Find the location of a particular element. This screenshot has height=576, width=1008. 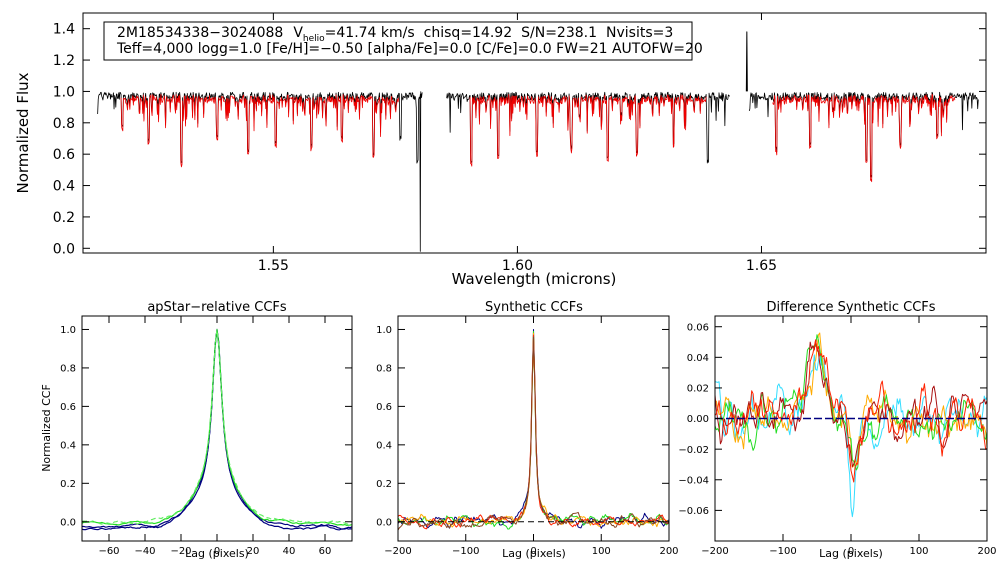

spectrum-y-tick-label: 1.4 is located at coordinates (64, 30).